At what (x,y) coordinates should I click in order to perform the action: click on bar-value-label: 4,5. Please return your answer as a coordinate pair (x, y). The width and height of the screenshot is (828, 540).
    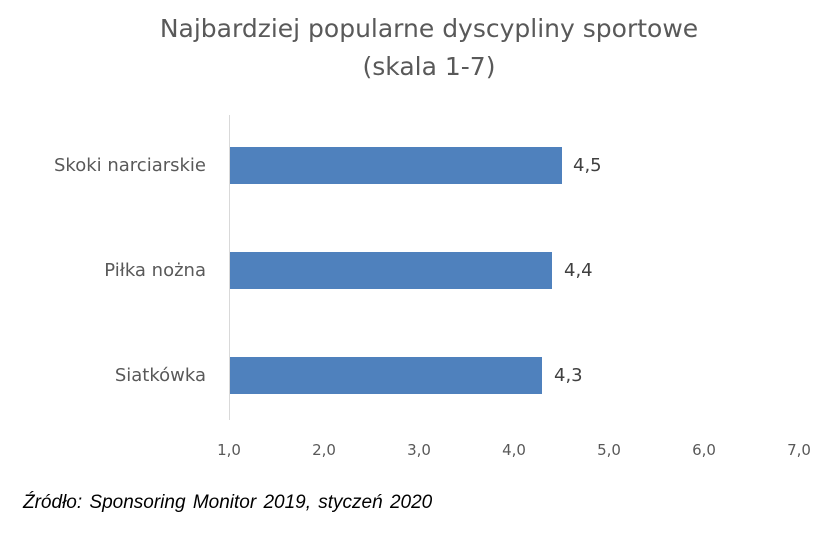
    Looking at the image, I should click on (587, 165).